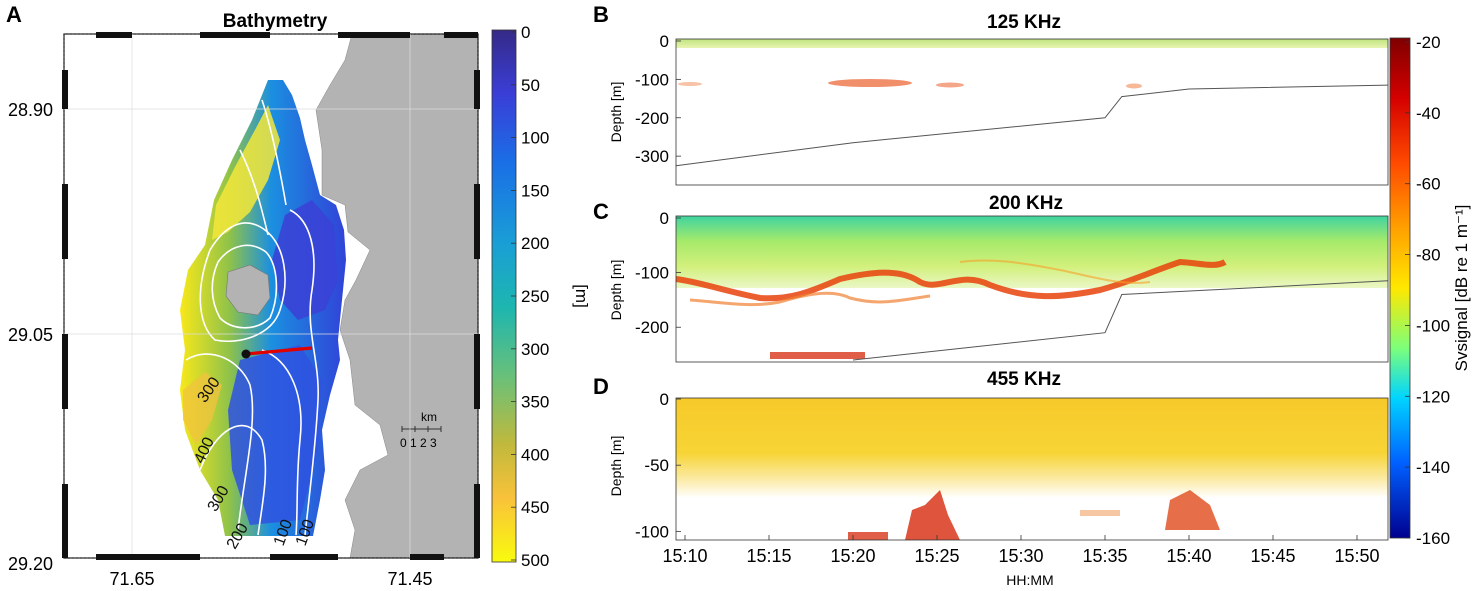 The height and width of the screenshot is (591, 1481). What do you see at coordinates (275, 21) in the screenshot?
I see `map-title: Bathymetry` at bounding box center [275, 21].